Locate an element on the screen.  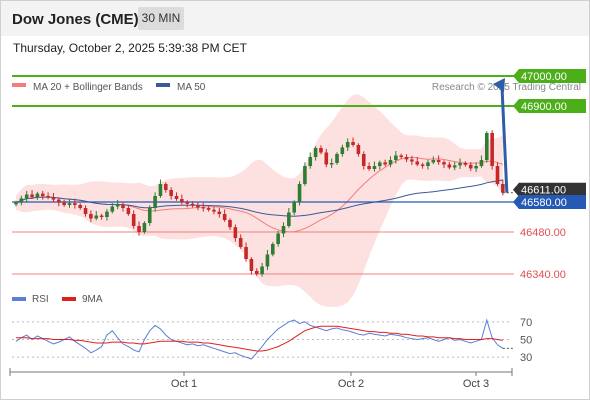
rsi-legend-label: RSI is located at coordinates (40, 299).